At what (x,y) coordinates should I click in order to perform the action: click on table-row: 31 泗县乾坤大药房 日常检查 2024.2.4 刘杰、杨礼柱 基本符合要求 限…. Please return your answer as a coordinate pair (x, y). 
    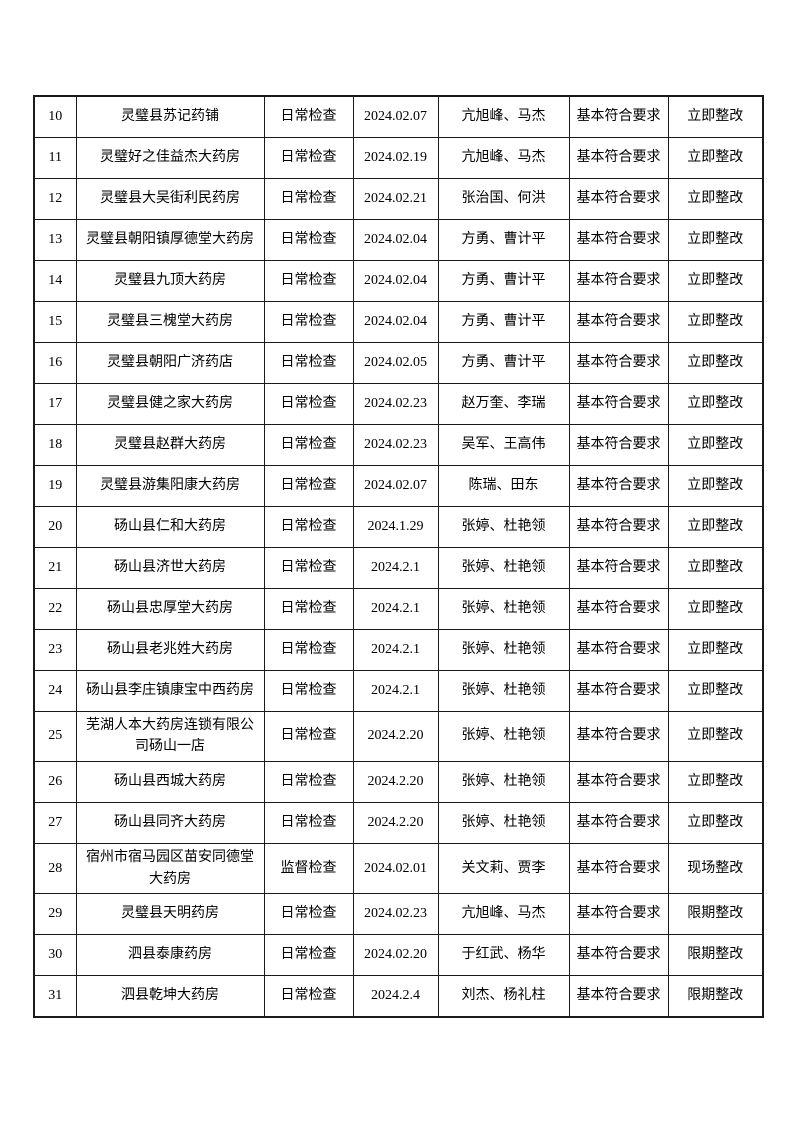
    Looking at the image, I should click on (398, 996).